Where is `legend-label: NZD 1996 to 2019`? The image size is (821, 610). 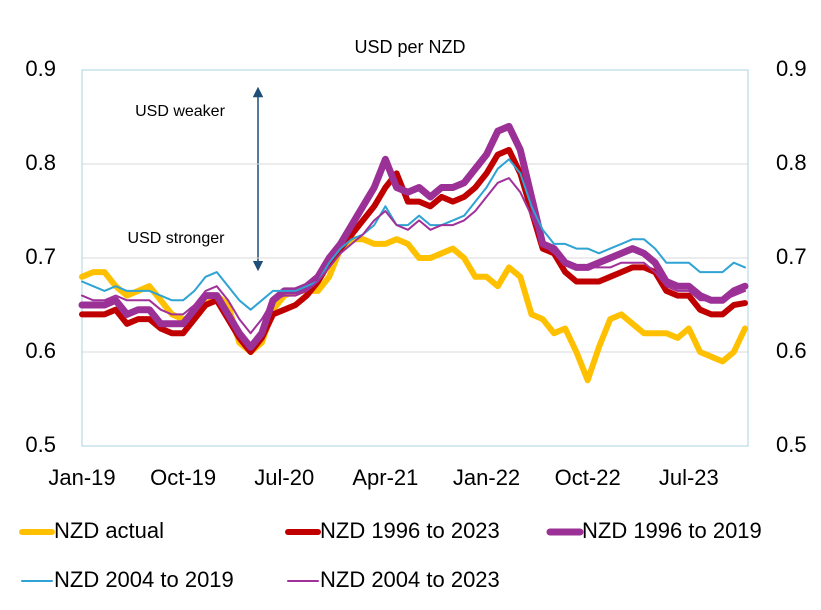 legend-label: NZD 1996 to 2019 is located at coordinates (672, 530).